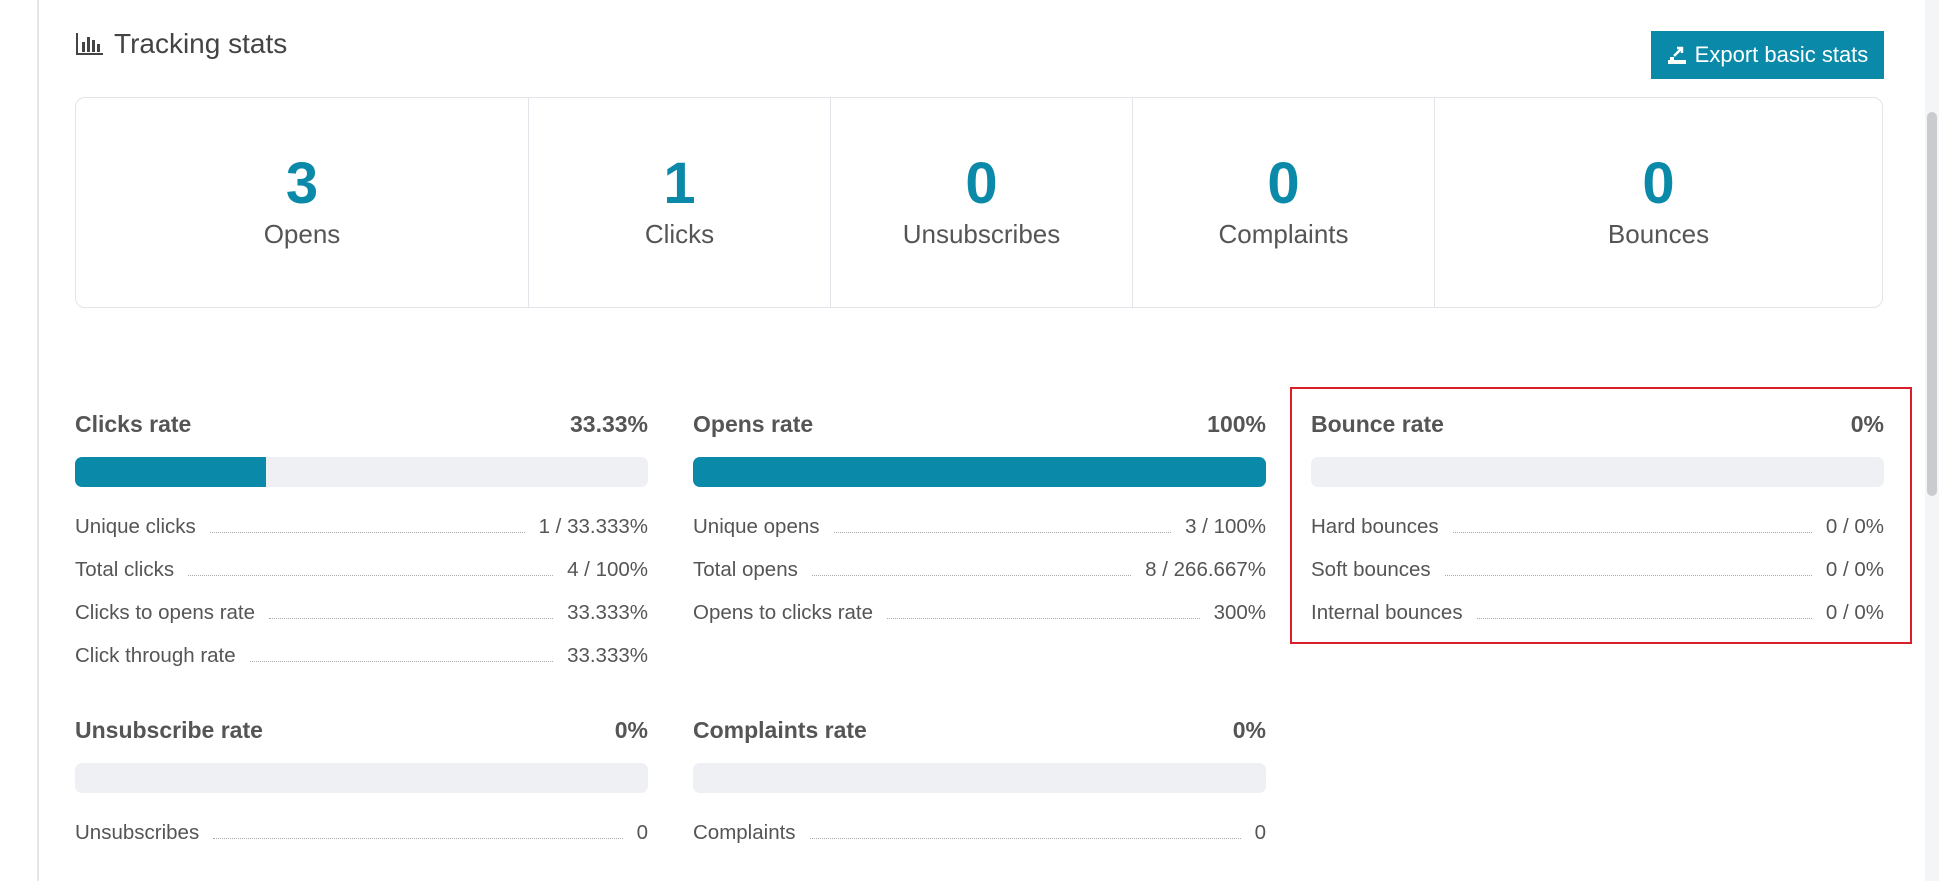 Image resolution: width=1939 pixels, height=881 pixels. What do you see at coordinates (1932, 304) in the screenshot?
I see `scrollbar-thumb` at bounding box center [1932, 304].